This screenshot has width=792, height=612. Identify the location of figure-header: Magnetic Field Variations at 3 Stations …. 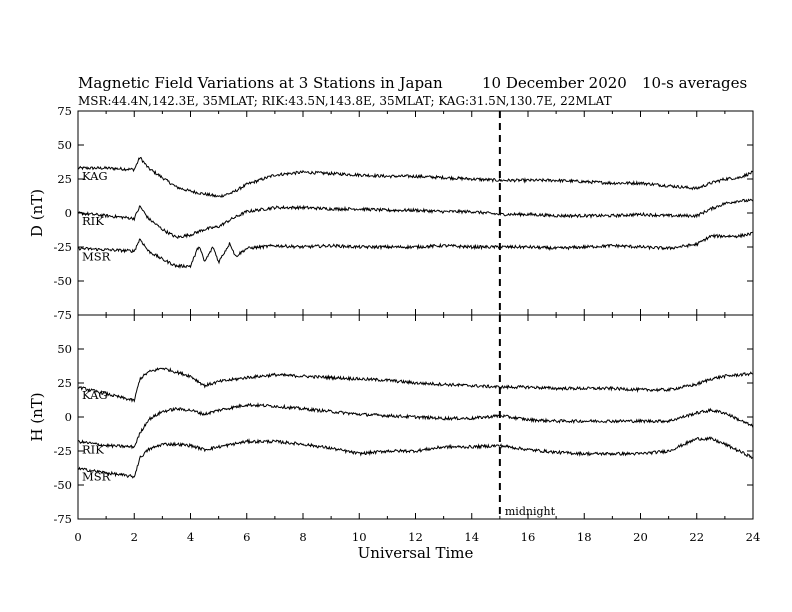
(412, 91).